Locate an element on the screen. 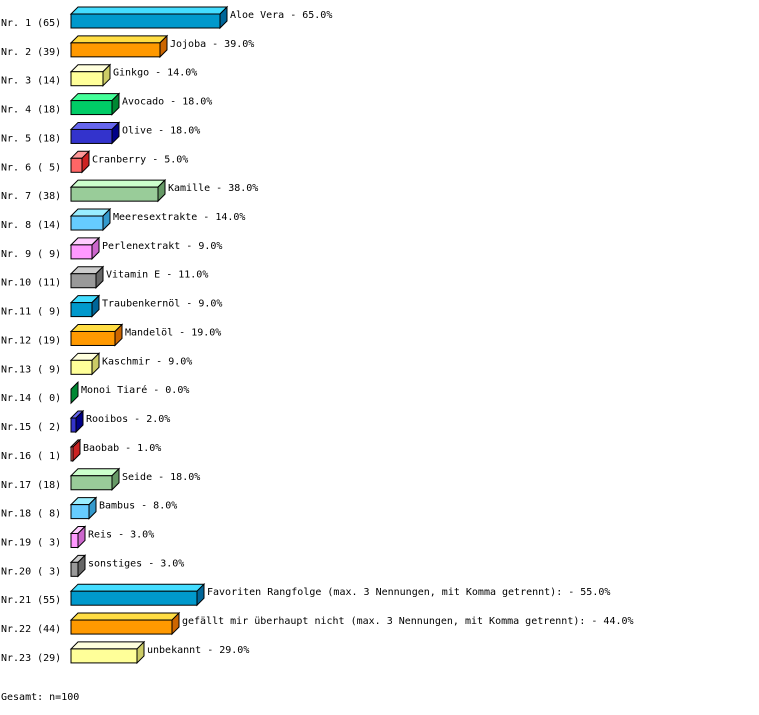 The height and width of the screenshot is (715, 759). bar-value-label: Vitamin E - 11.0% is located at coordinates (157, 275).